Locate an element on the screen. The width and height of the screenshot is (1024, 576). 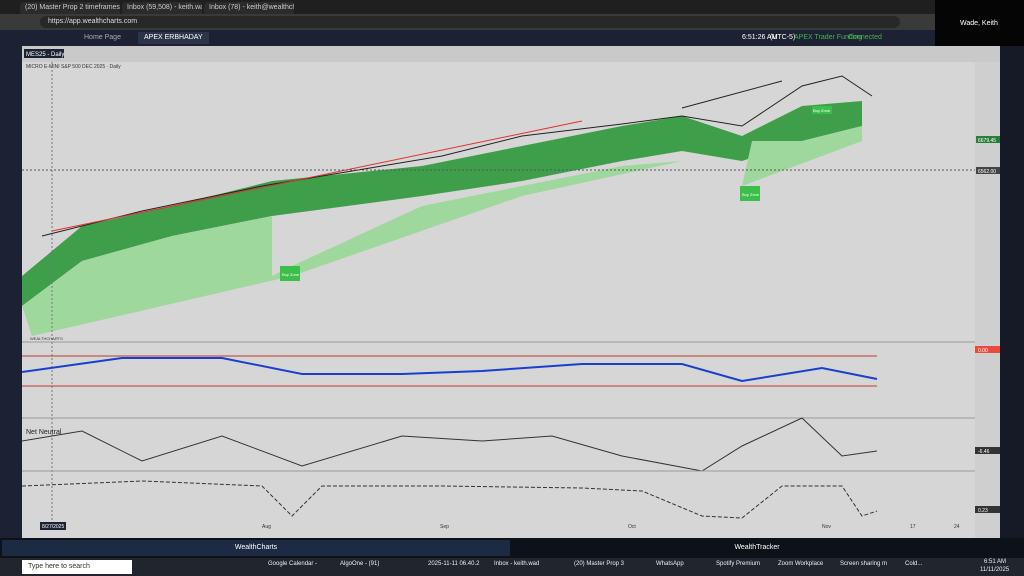
app-tab: APEX ERBHADAY is located at coordinates (173, 38).